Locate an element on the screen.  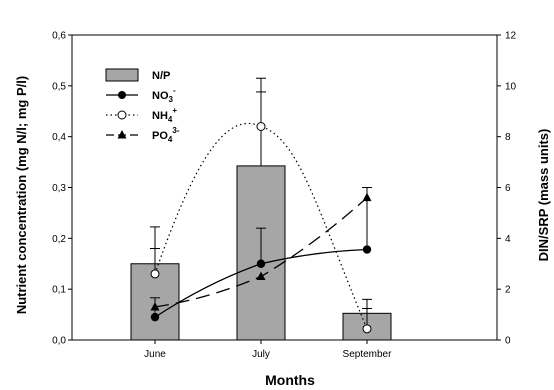
y-tick-label-right: 2 is located at coordinates (508, 290).